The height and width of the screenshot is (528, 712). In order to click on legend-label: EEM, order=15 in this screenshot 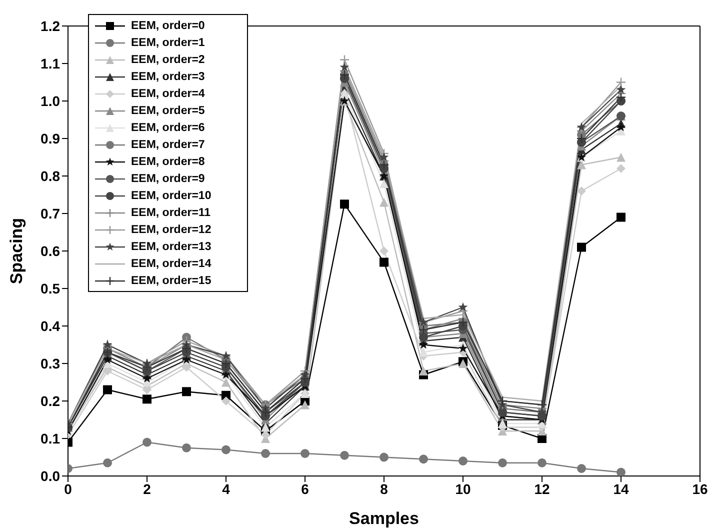, I will do `click(171, 280)`.